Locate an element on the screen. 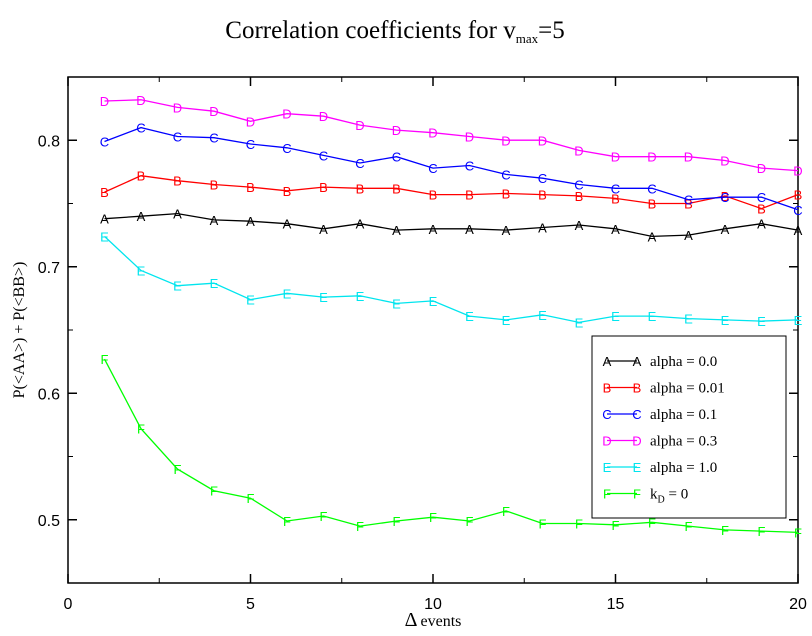  x-tick-label: 5 is located at coordinates (250, 604).